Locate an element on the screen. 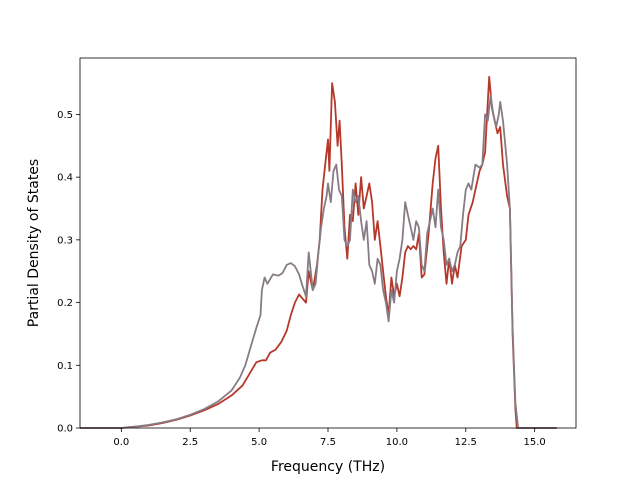 The image size is (640, 480). y-tick-label: 0.1 is located at coordinates (65, 366).